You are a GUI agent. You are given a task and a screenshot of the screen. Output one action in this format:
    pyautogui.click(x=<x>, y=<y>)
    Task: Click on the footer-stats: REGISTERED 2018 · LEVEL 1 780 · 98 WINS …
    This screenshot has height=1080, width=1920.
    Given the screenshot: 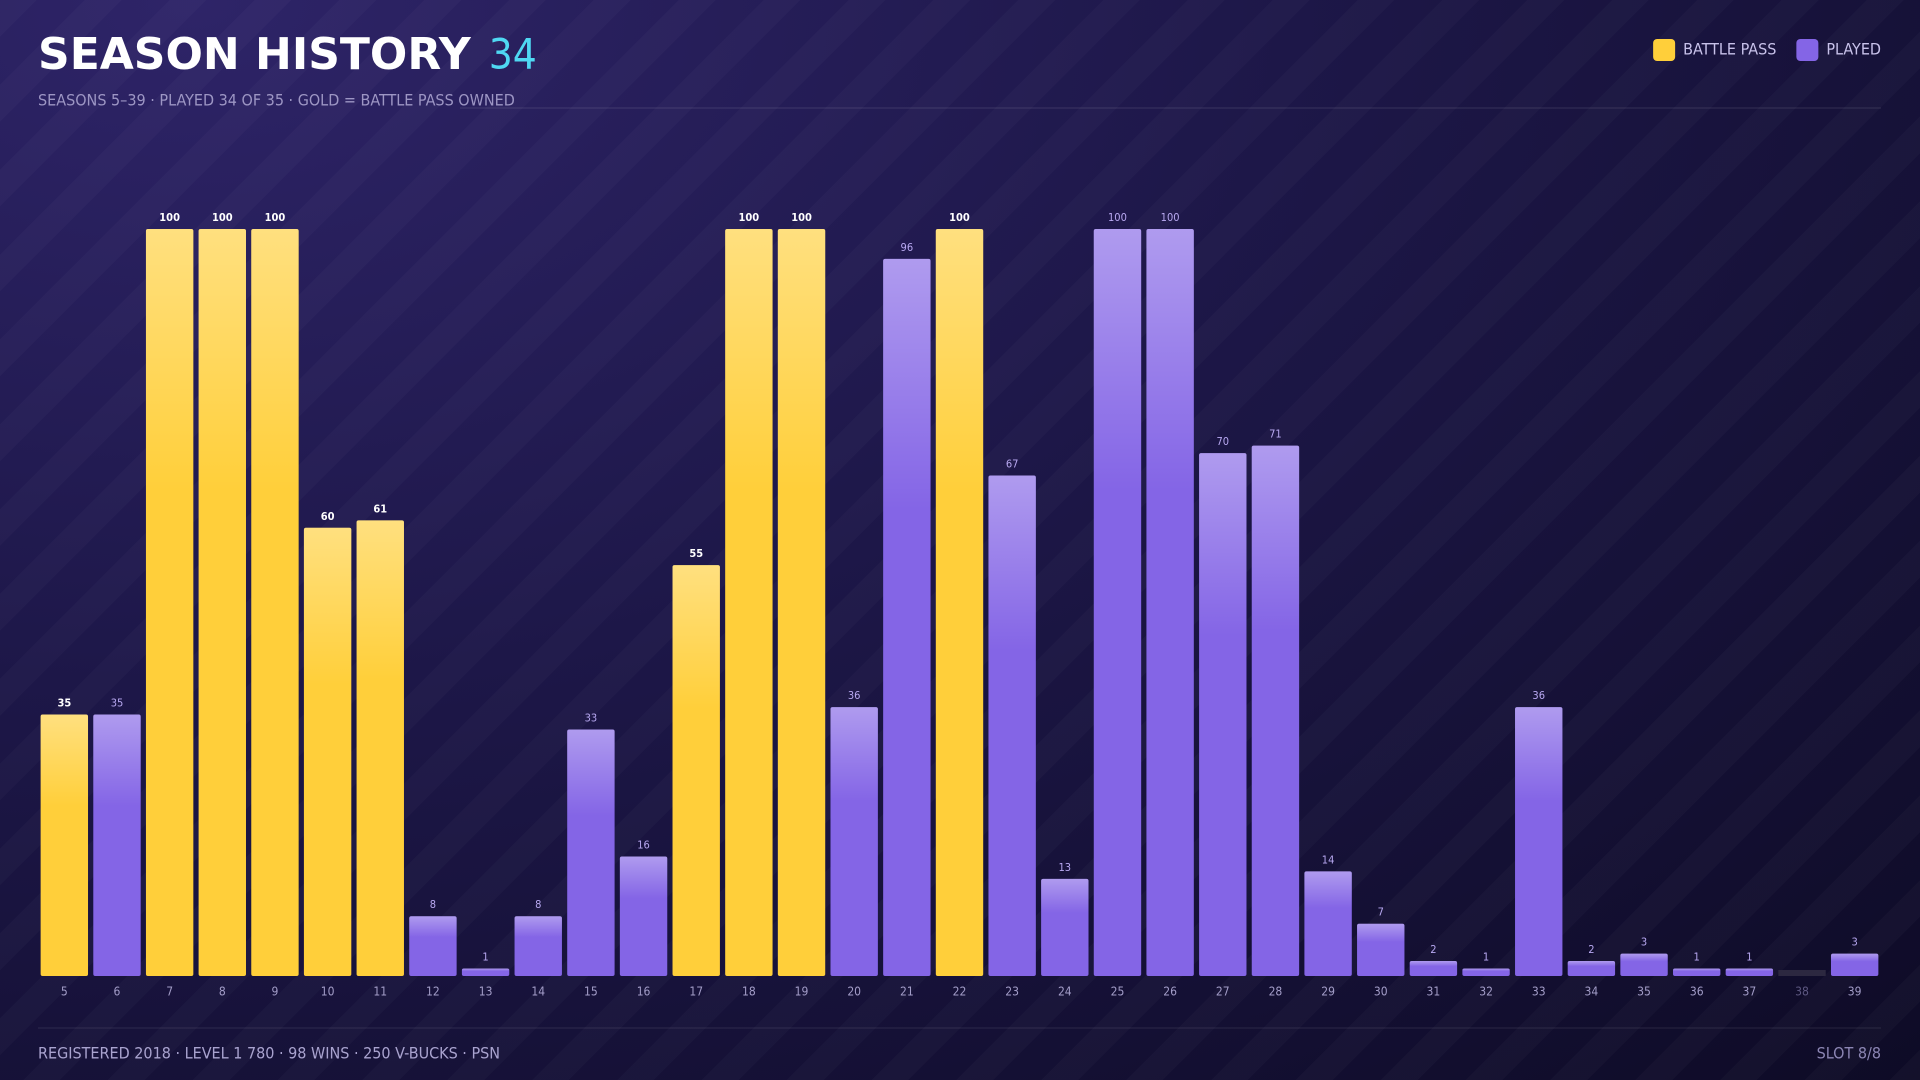 What is the action you would take?
    pyautogui.click(x=269, y=1053)
    